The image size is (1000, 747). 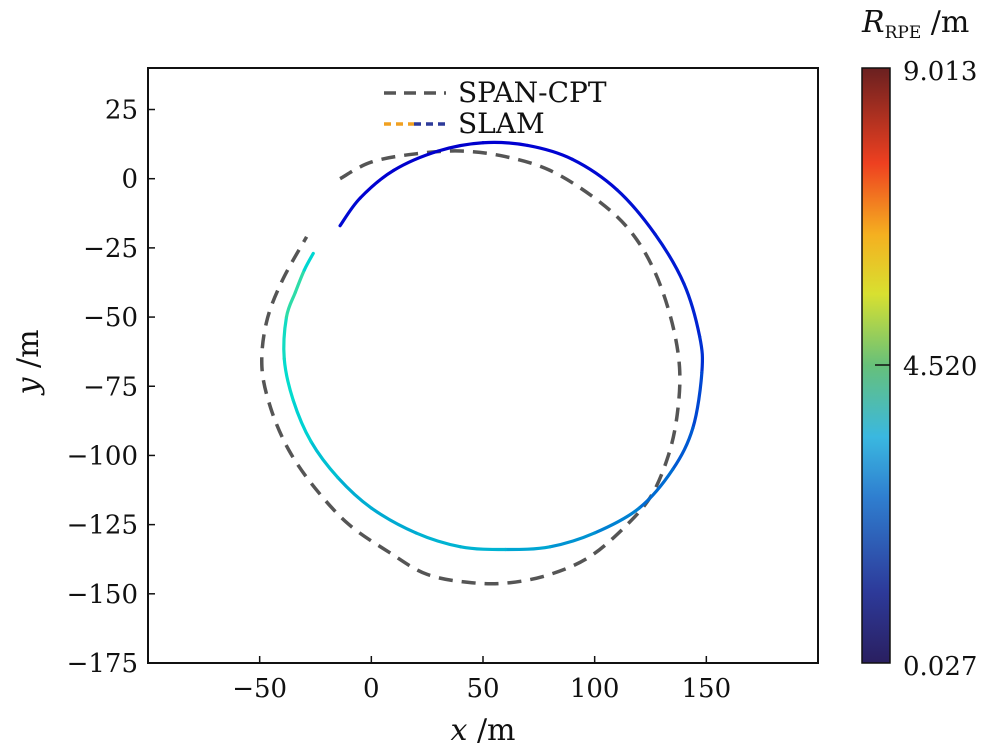 What do you see at coordinates (915, 24) in the screenshot?
I see `colorbar-title: RRPE /m` at bounding box center [915, 24].